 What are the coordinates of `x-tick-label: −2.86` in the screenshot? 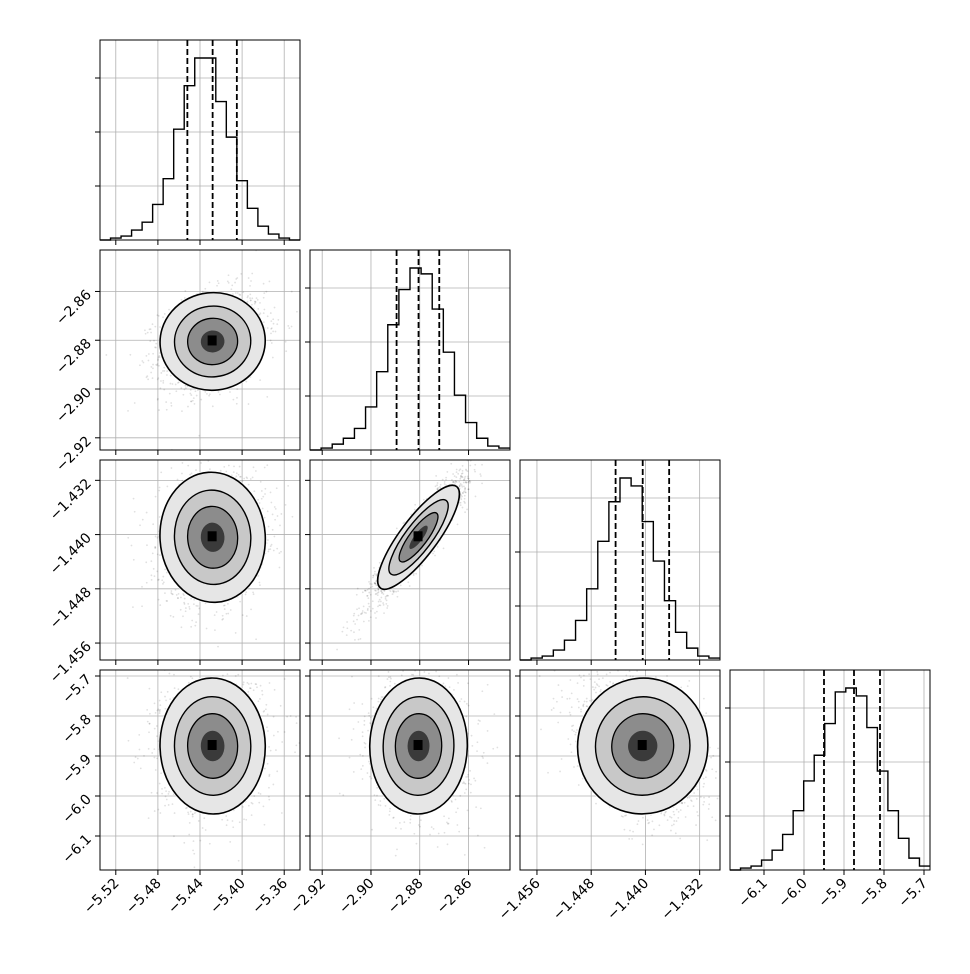 It's located at (455, 896).